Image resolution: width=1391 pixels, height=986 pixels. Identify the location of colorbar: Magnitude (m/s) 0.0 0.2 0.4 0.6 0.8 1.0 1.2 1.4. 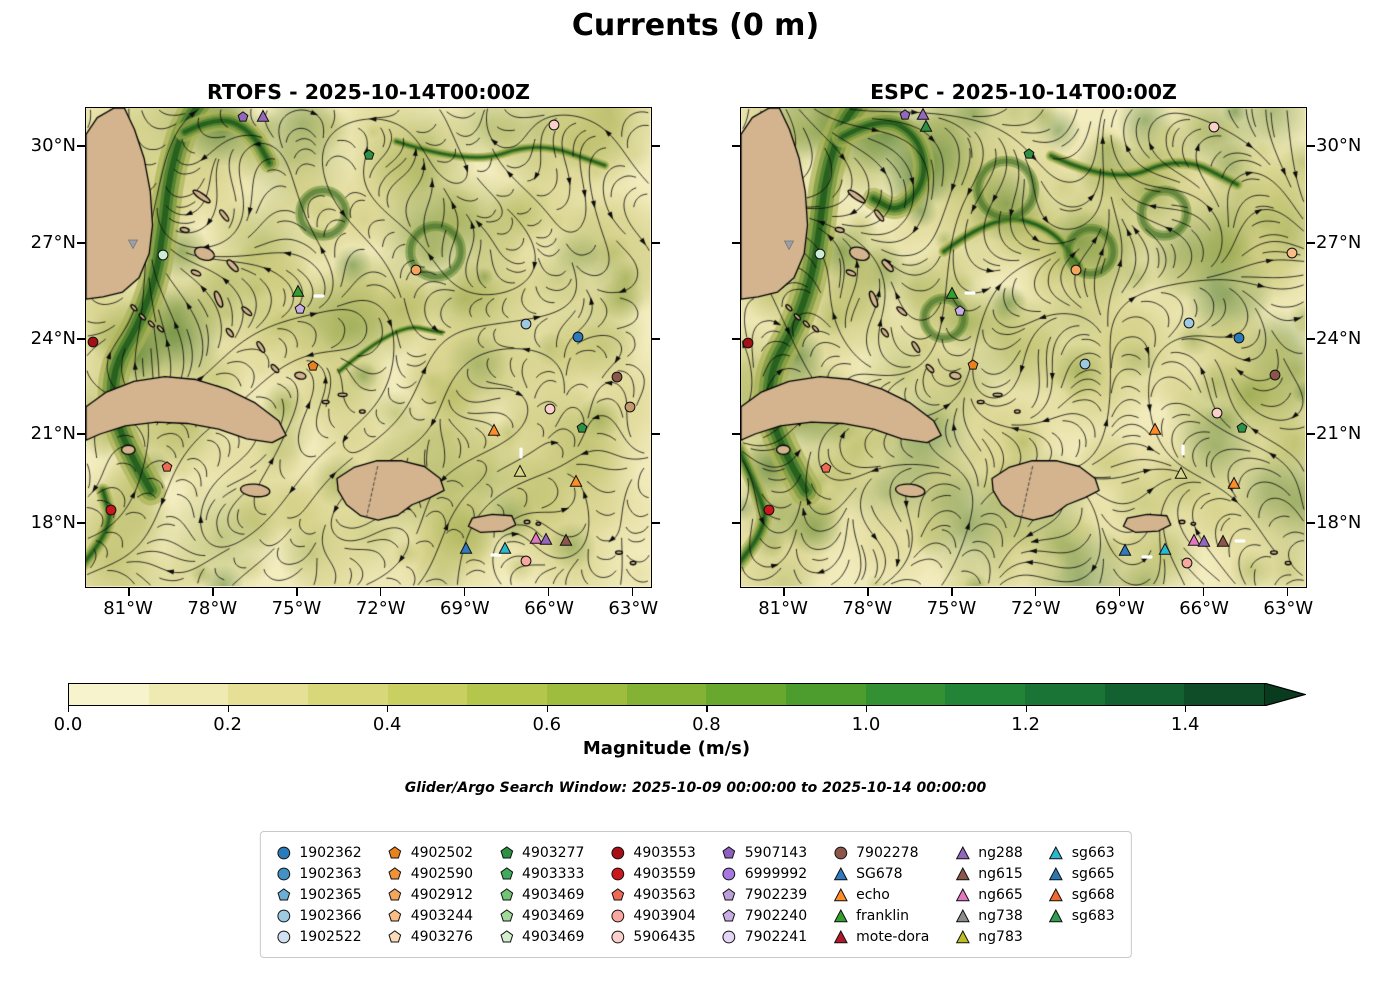
(691, 723).